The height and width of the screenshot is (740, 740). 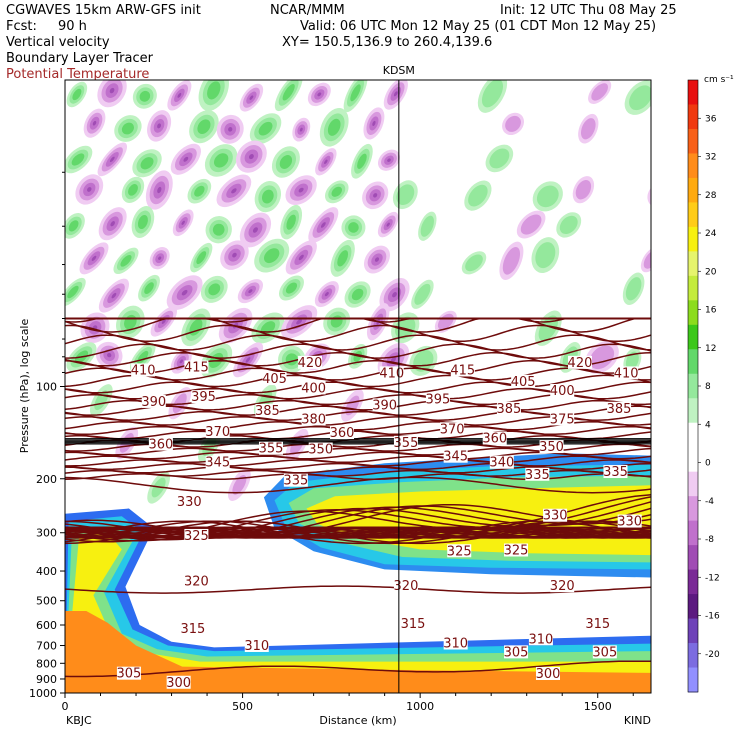 I want to click on y-tick-label: 900, so click(x=46, y=679).